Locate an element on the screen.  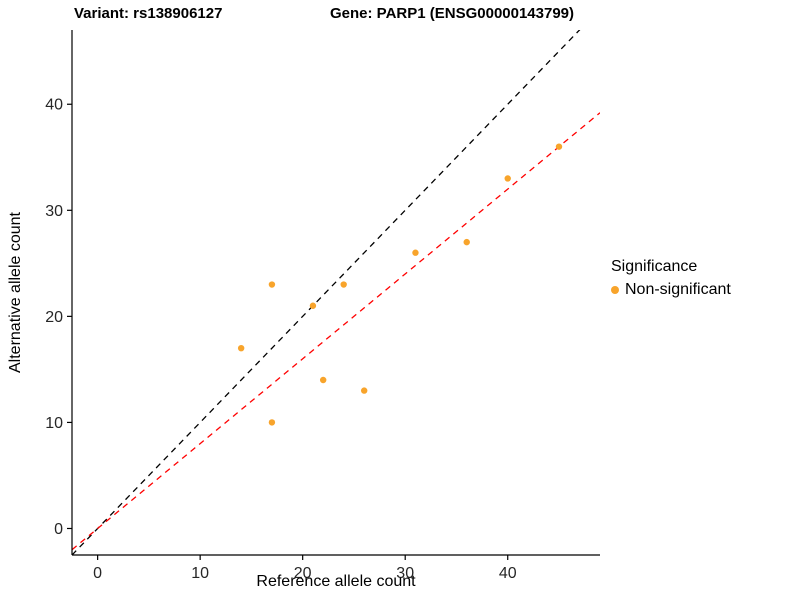
legend-item: Non-significant is located at coordinates (671, 290).